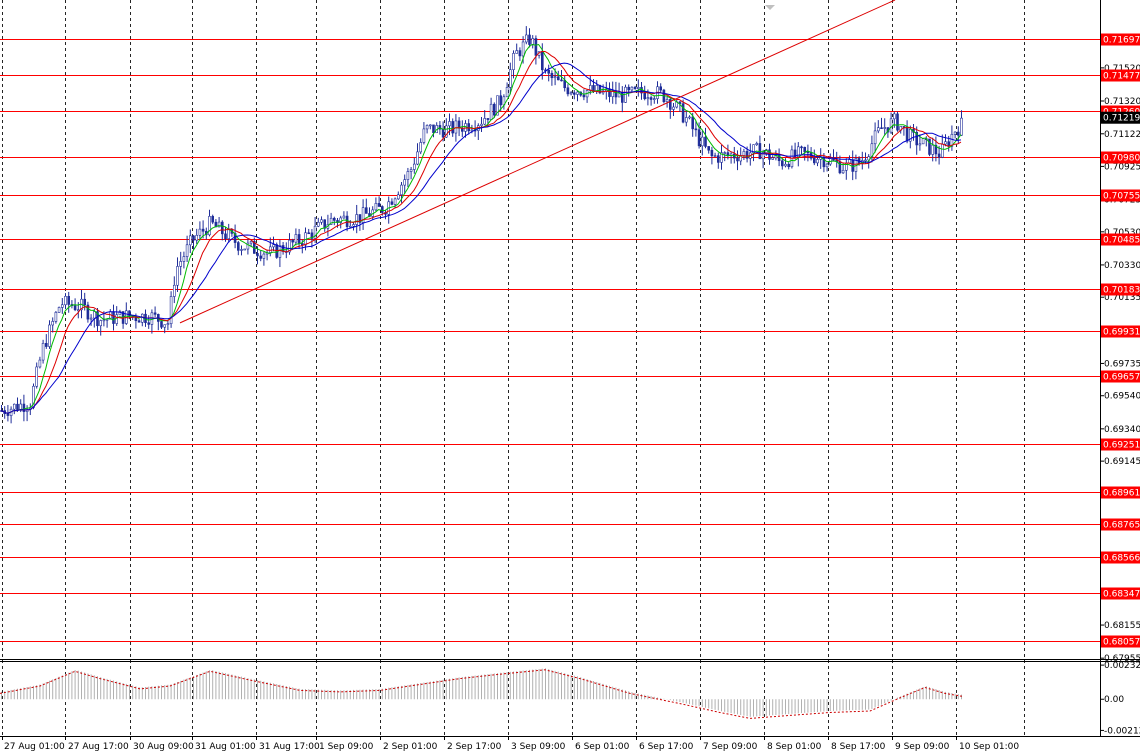 Image resolution: width=1140 pixels, height=754 pixels. What do you see at coordinates (289, 747) in the screenshot?
I see `time-axis-label: 31 Aug 17:00` at bounding box center [289, 747].